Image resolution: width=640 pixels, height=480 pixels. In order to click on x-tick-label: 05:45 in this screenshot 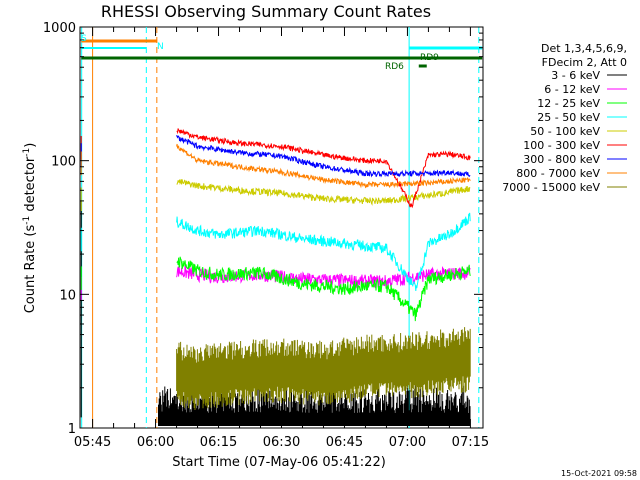, I will do `click(92, 442)`.